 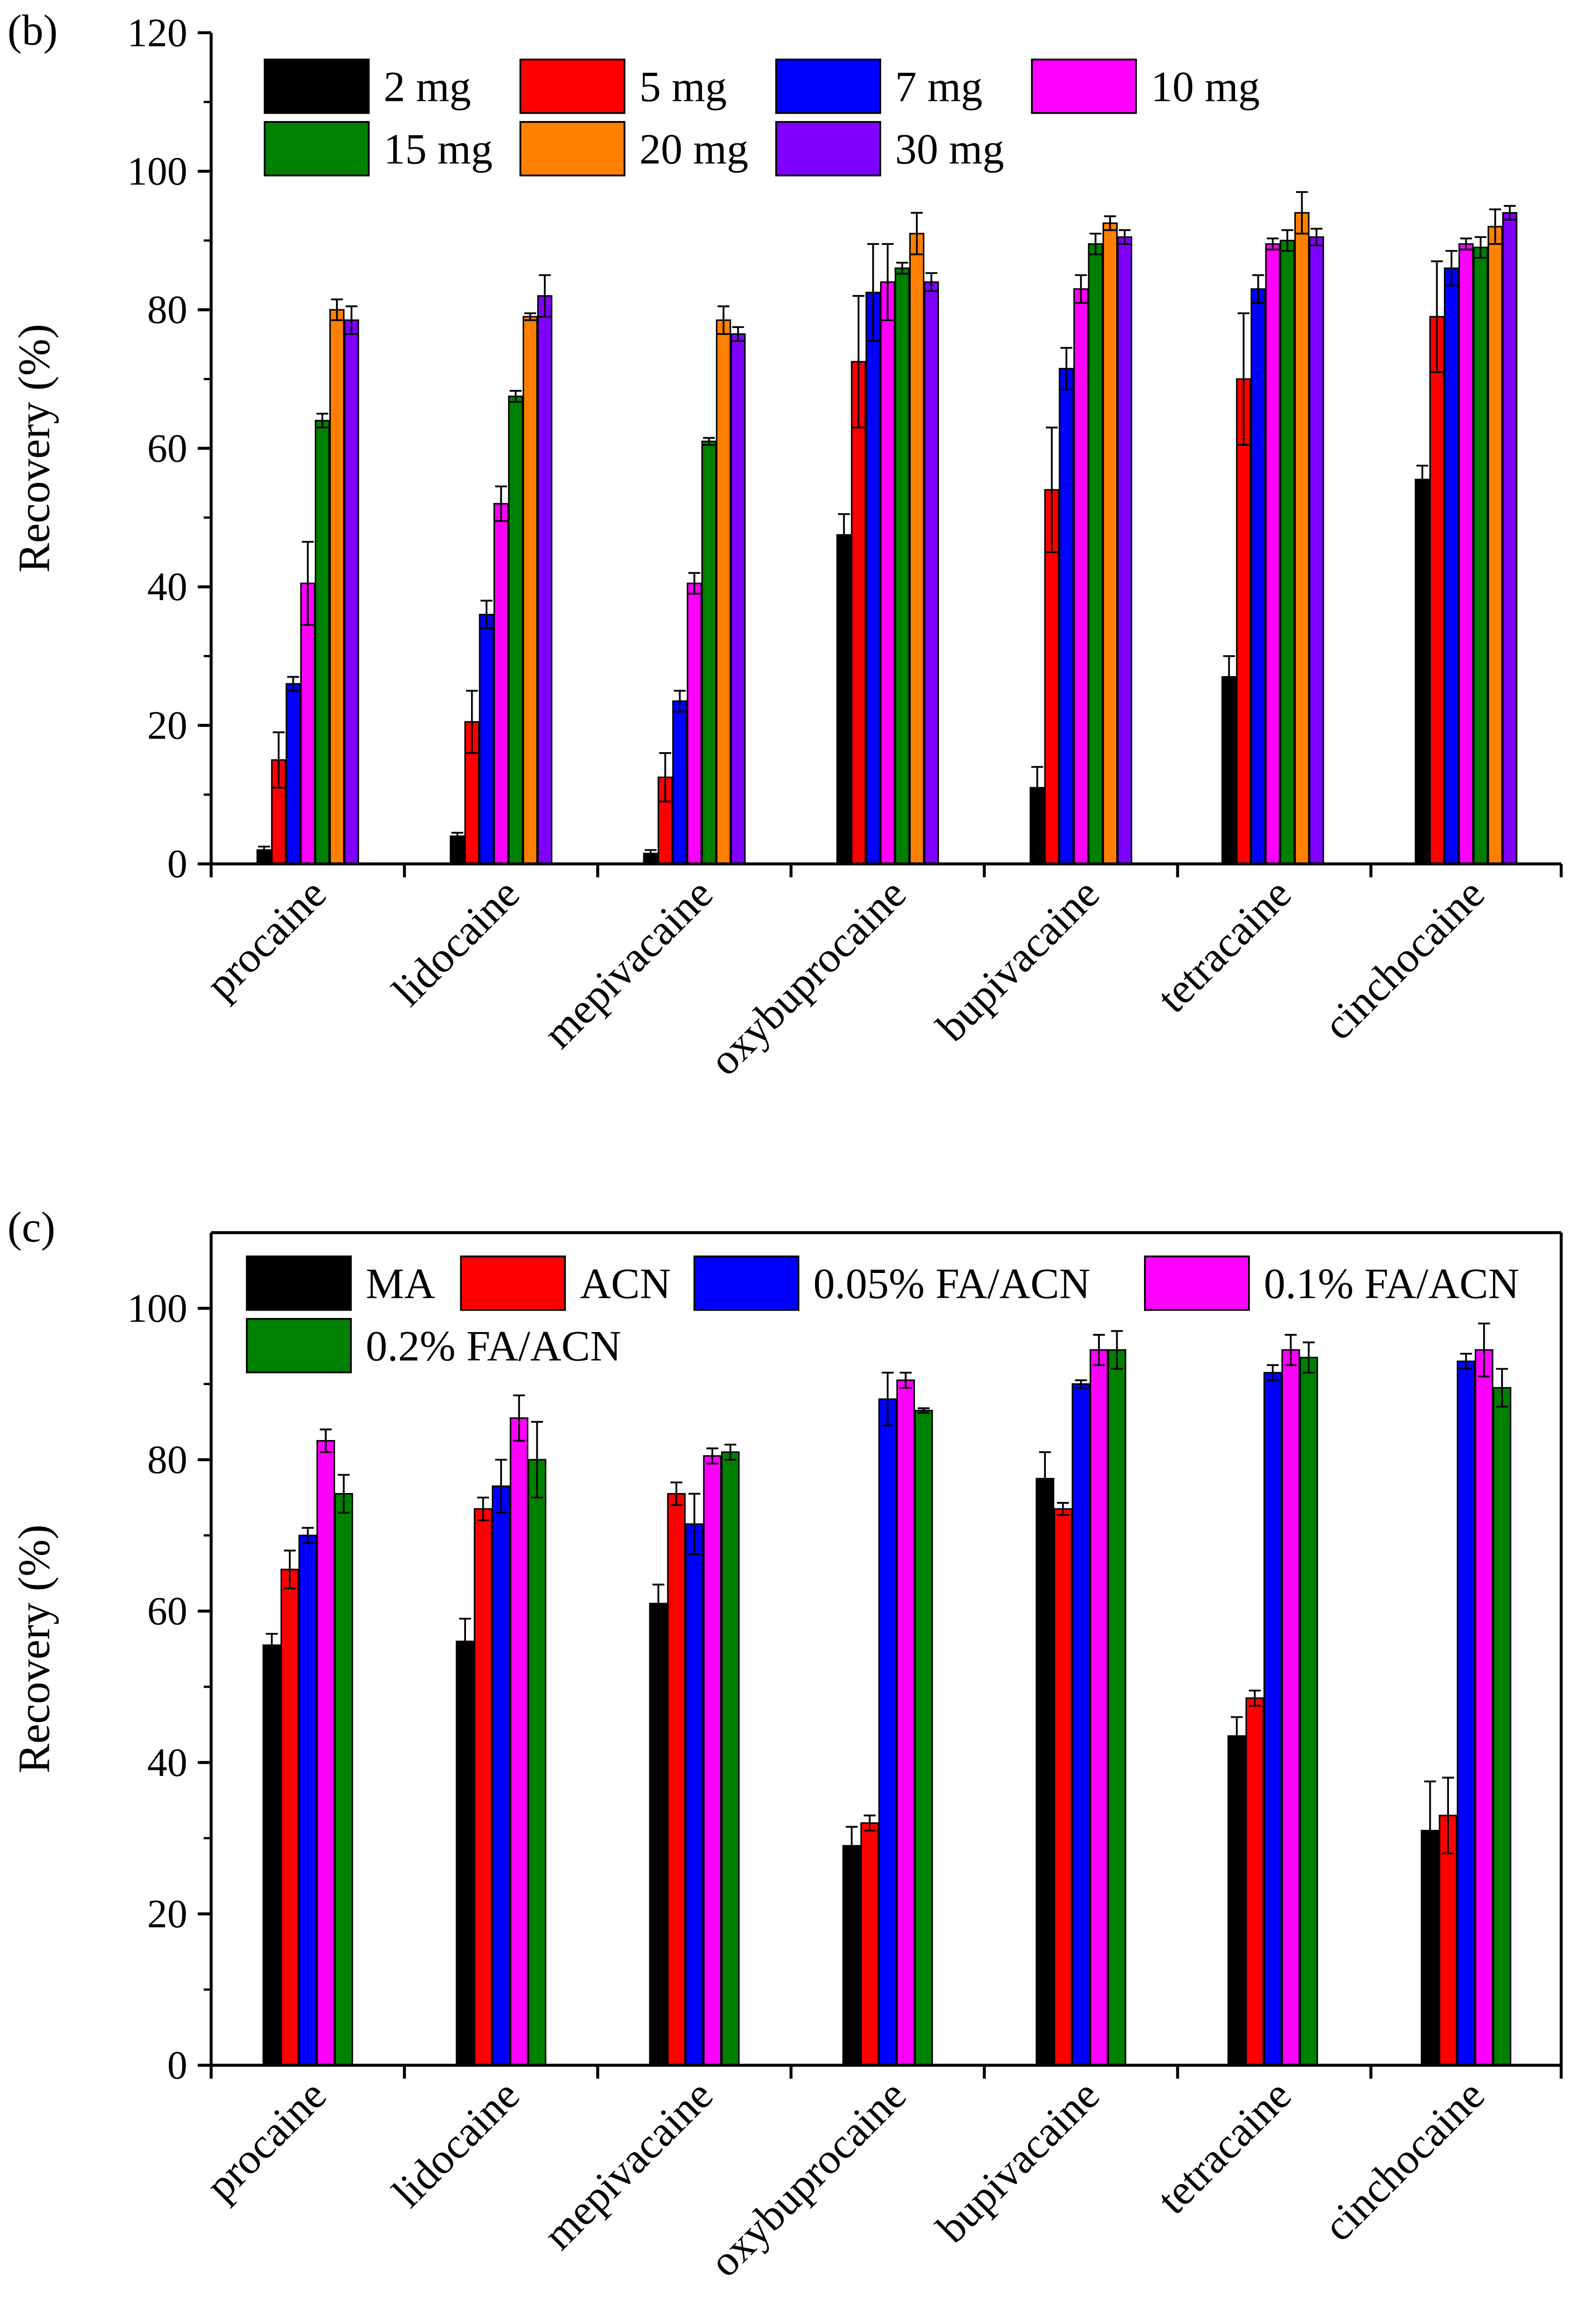 What do you see at coordinates (625, 1283) in the screenshot?
I see `legend-label: ACN` at bounding box center [625, 1283].